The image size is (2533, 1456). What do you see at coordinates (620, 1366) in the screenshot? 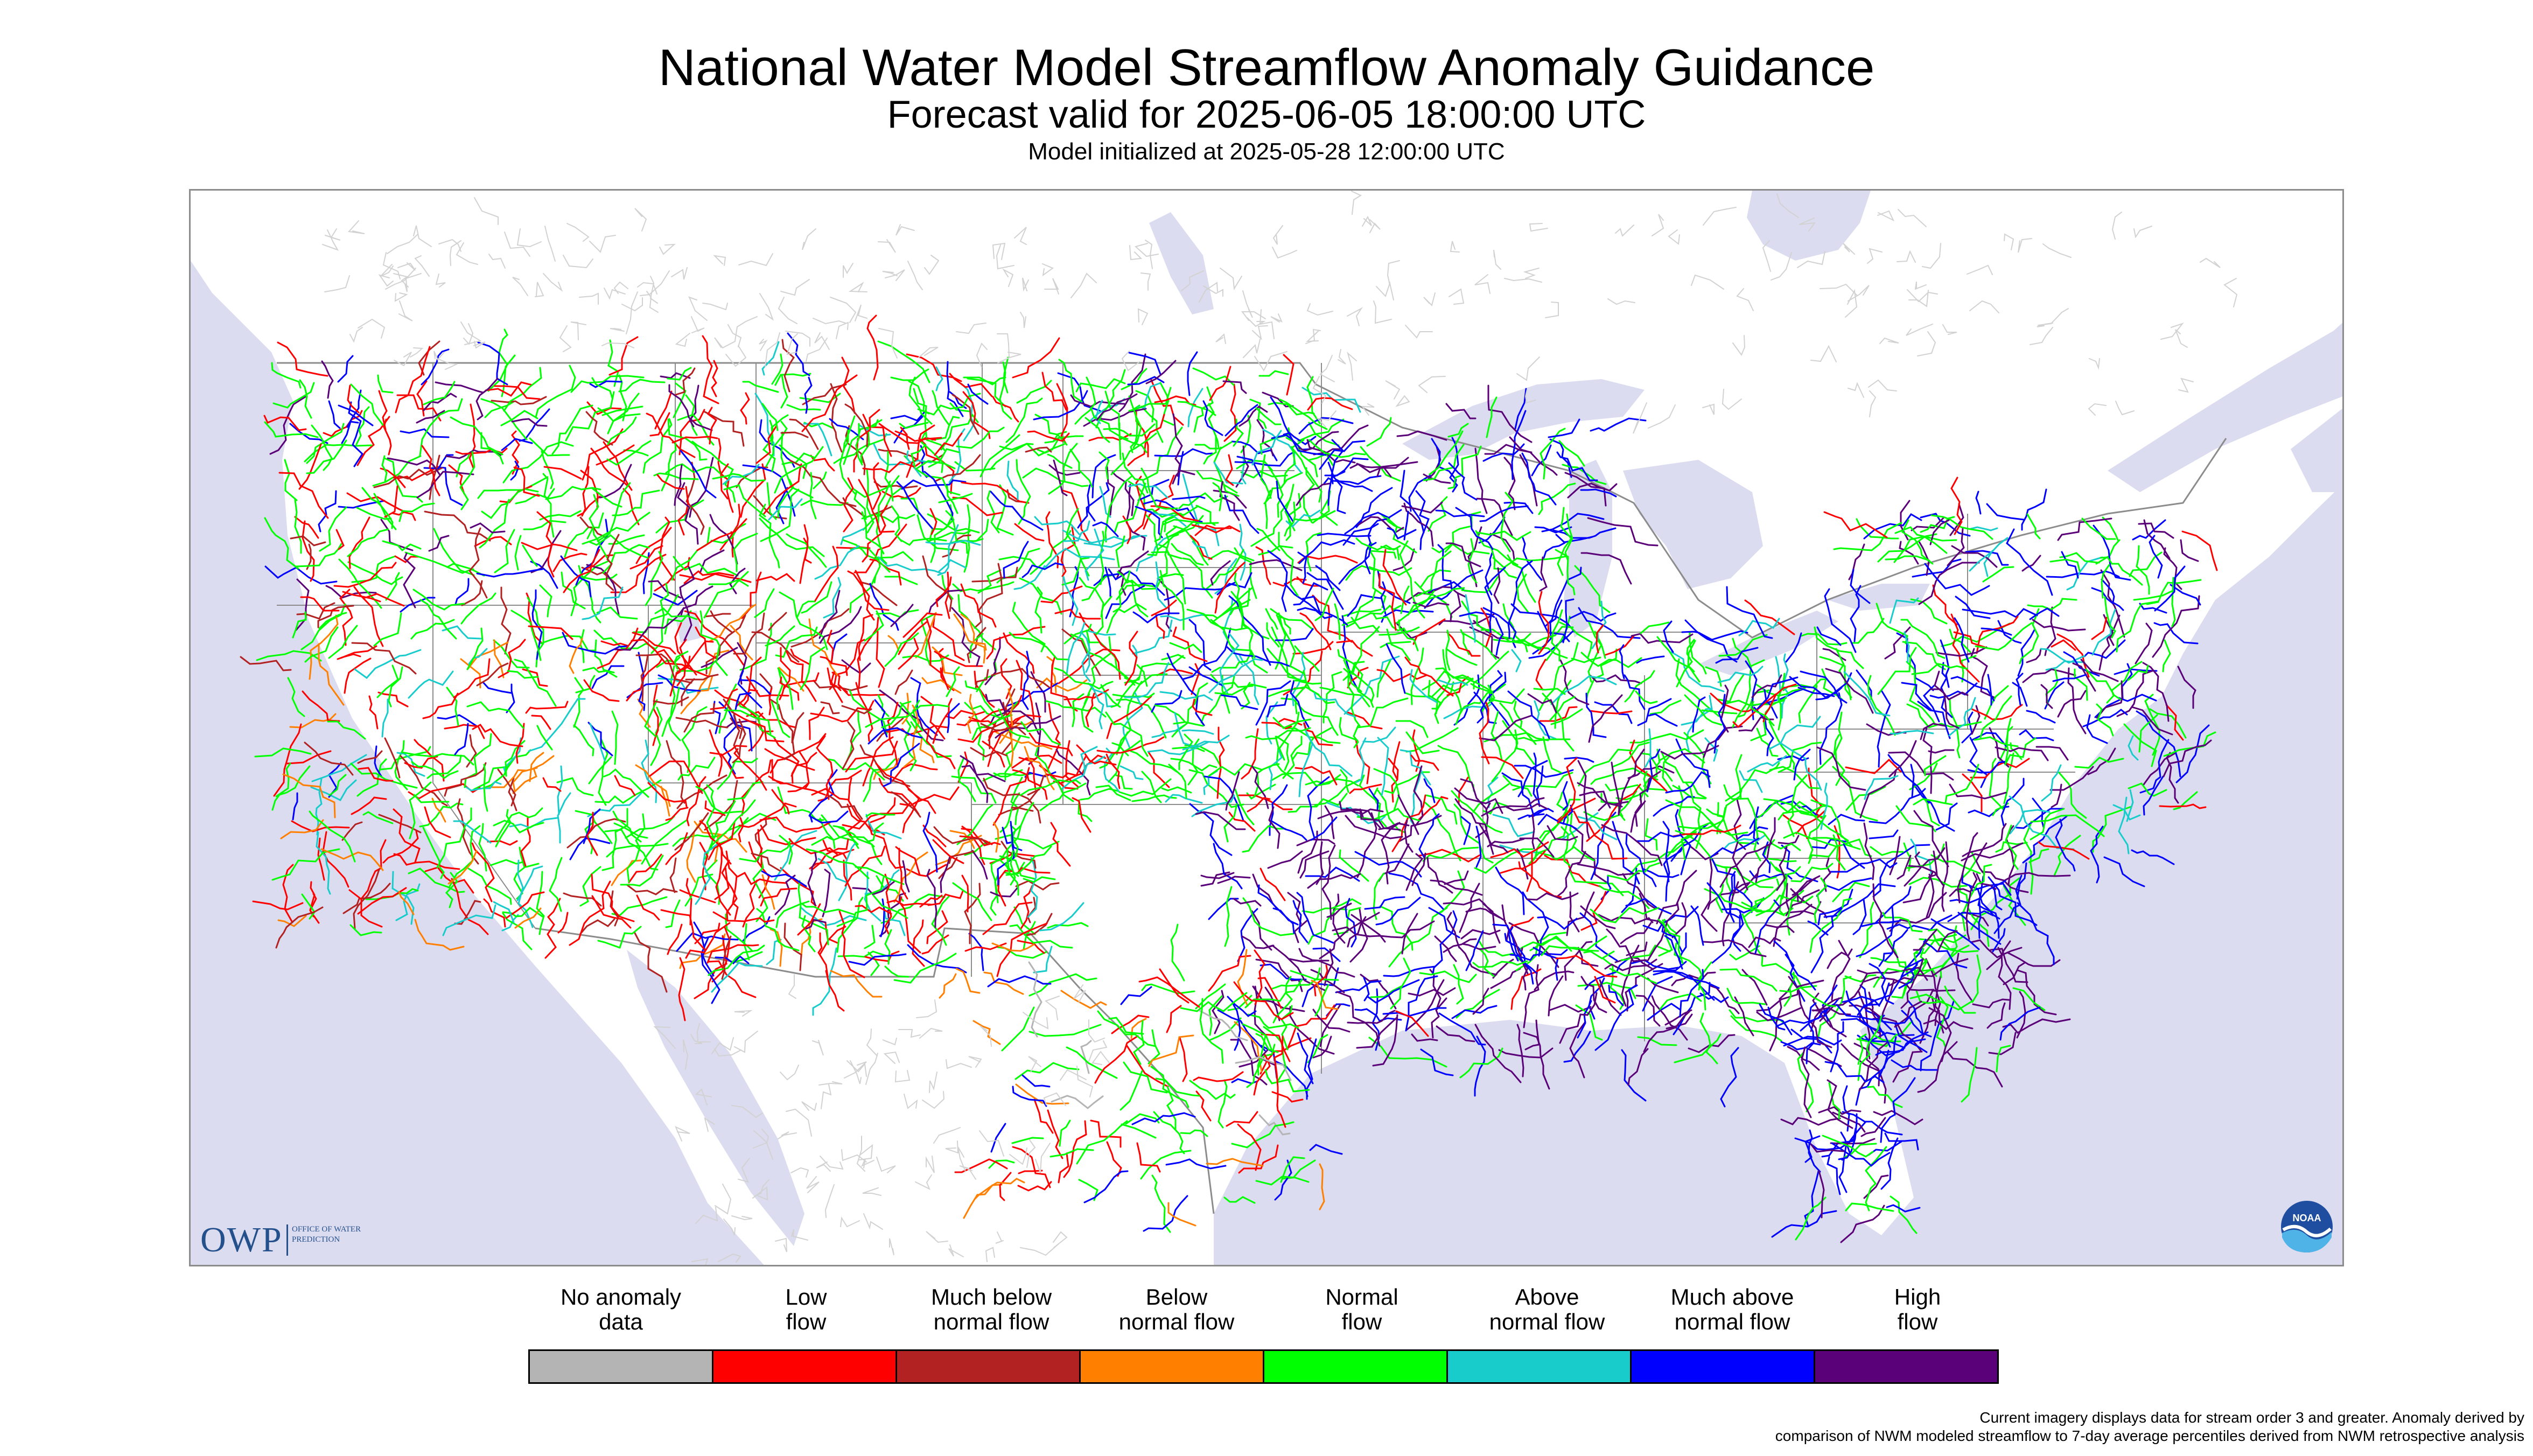
I see `legend-swatch-no-anomaly` at bounding box center [620, 1366].